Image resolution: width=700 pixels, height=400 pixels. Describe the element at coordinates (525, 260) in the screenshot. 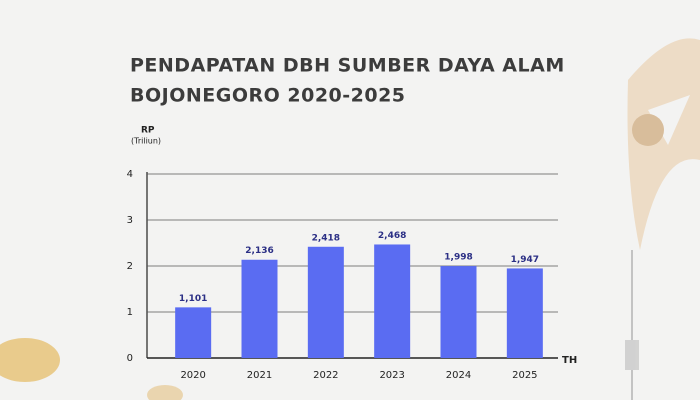

I see `value-label: 1,947` at that location.